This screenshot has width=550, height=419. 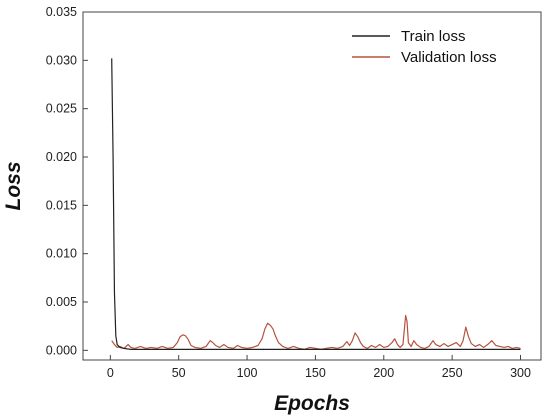 What do you see at coordinates (61, 205) in the screenshot?
I see `y-tick-label: 0.015` at bounding box center [61, 205].